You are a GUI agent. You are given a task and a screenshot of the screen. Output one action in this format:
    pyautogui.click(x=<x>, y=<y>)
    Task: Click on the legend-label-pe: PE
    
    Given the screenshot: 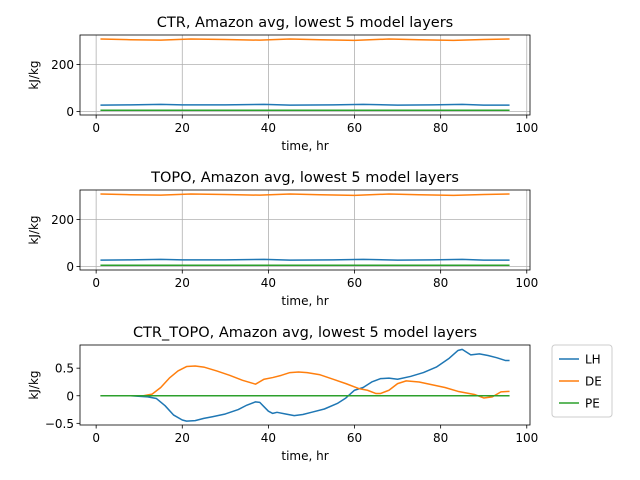 What is the action you would take?
    pyautogui.click(x=592, y=404)
    